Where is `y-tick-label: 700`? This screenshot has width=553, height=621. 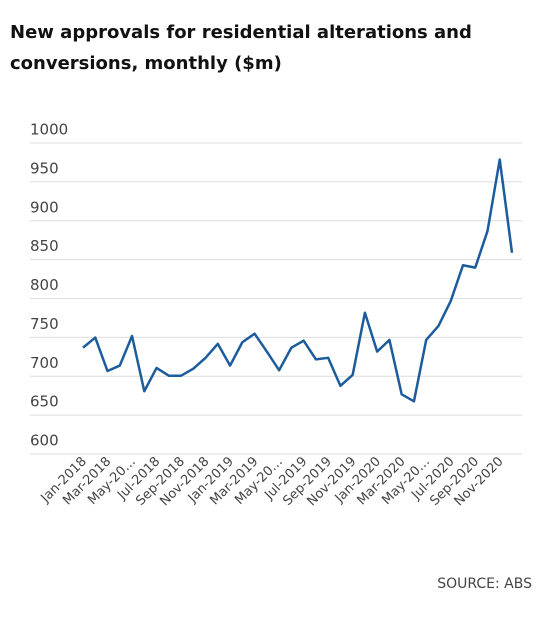
y-tick-label: 700 is located at coordinates (44, 363).